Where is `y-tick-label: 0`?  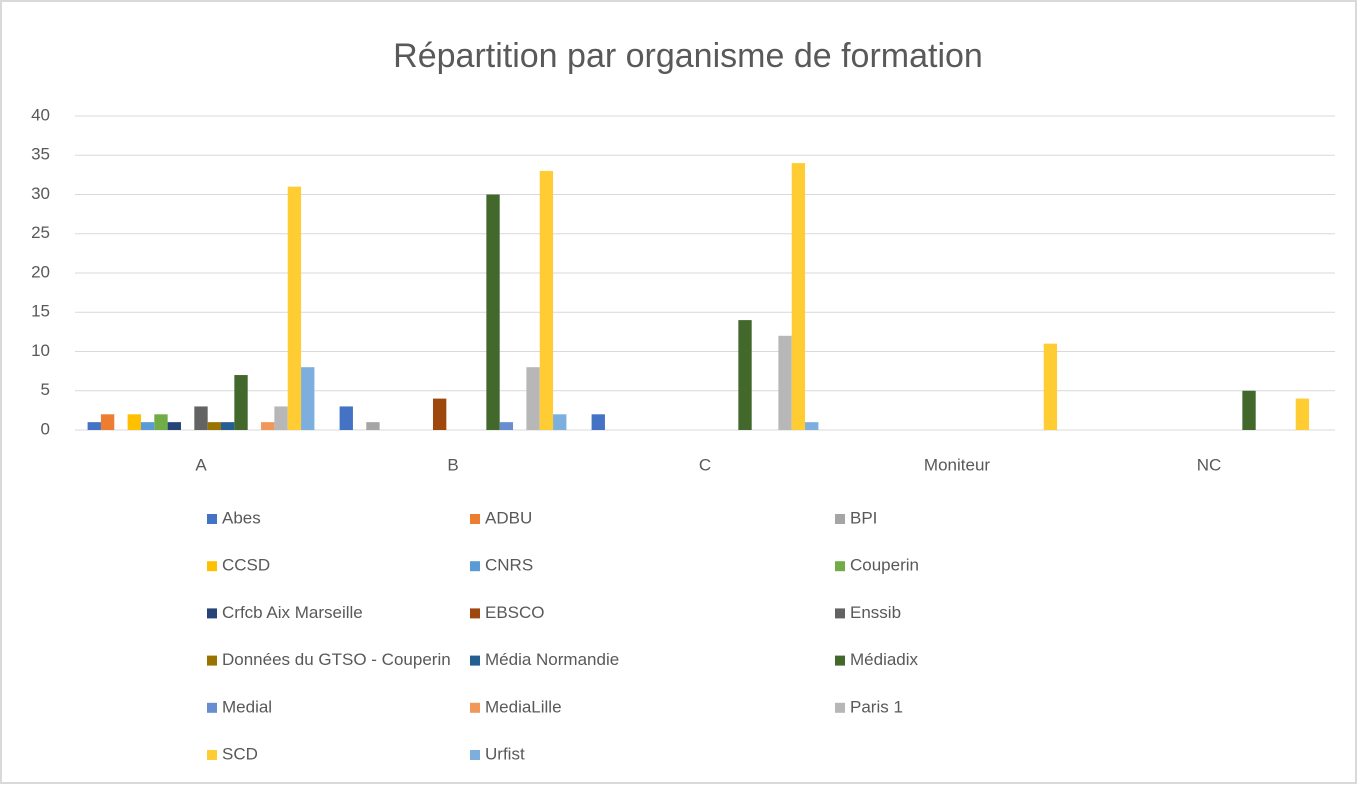 y-tick-label: 0 is located at coordinates (45, 428).